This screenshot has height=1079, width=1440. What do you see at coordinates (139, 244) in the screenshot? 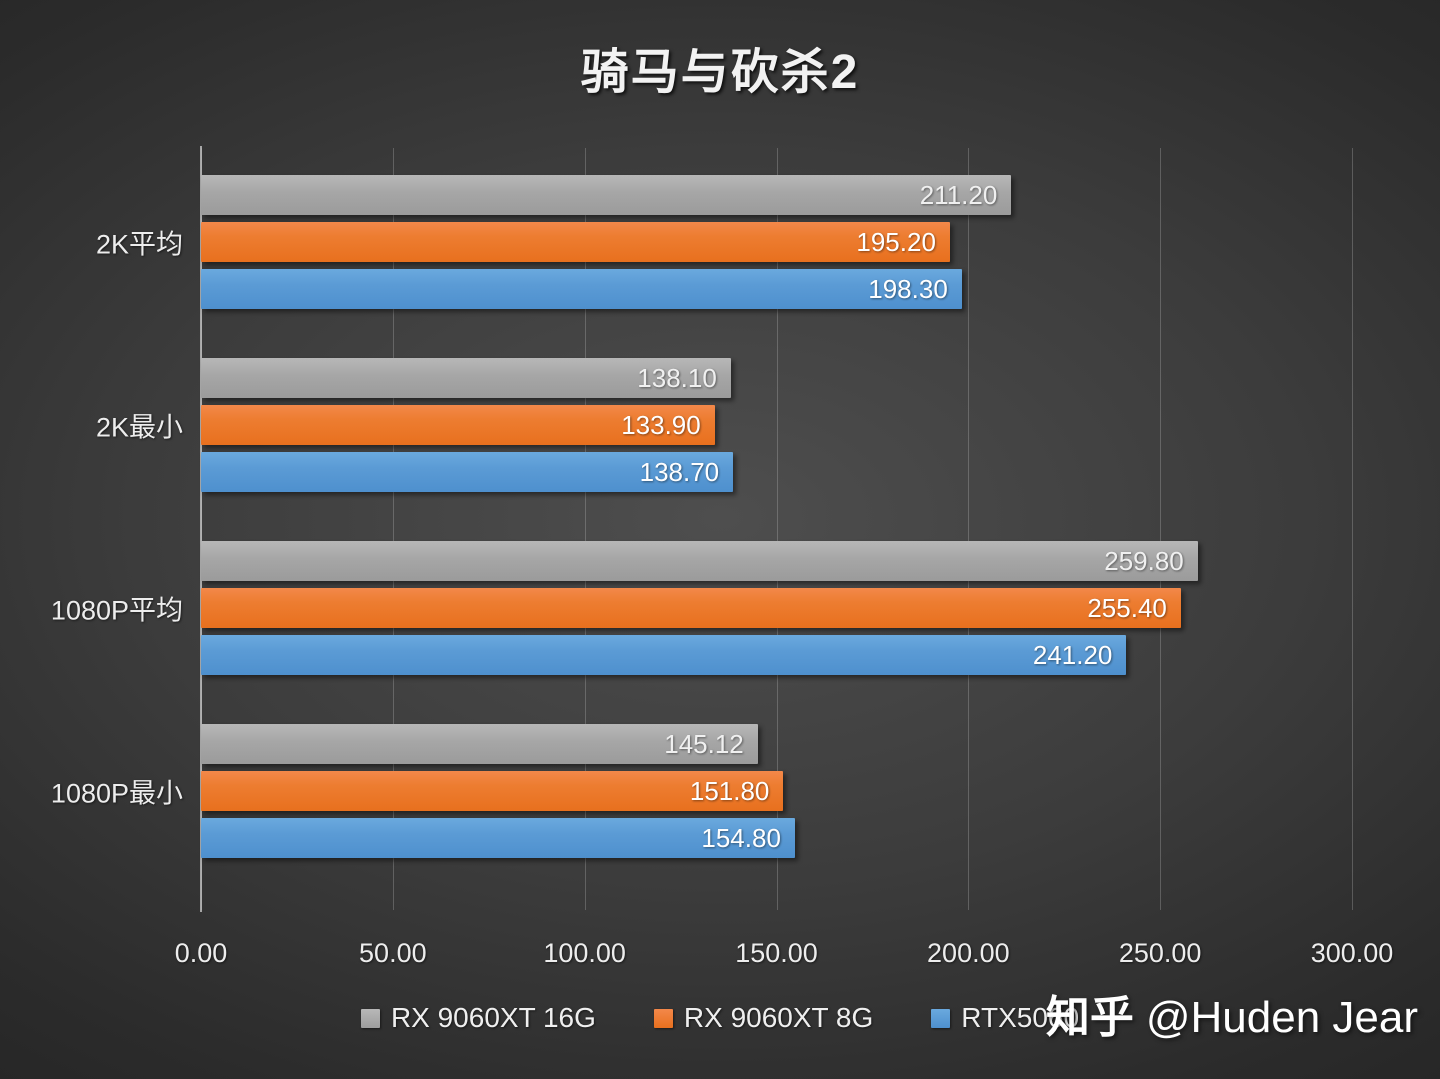
I see `category-label: 2K平均` at bounding box center [139, 244].